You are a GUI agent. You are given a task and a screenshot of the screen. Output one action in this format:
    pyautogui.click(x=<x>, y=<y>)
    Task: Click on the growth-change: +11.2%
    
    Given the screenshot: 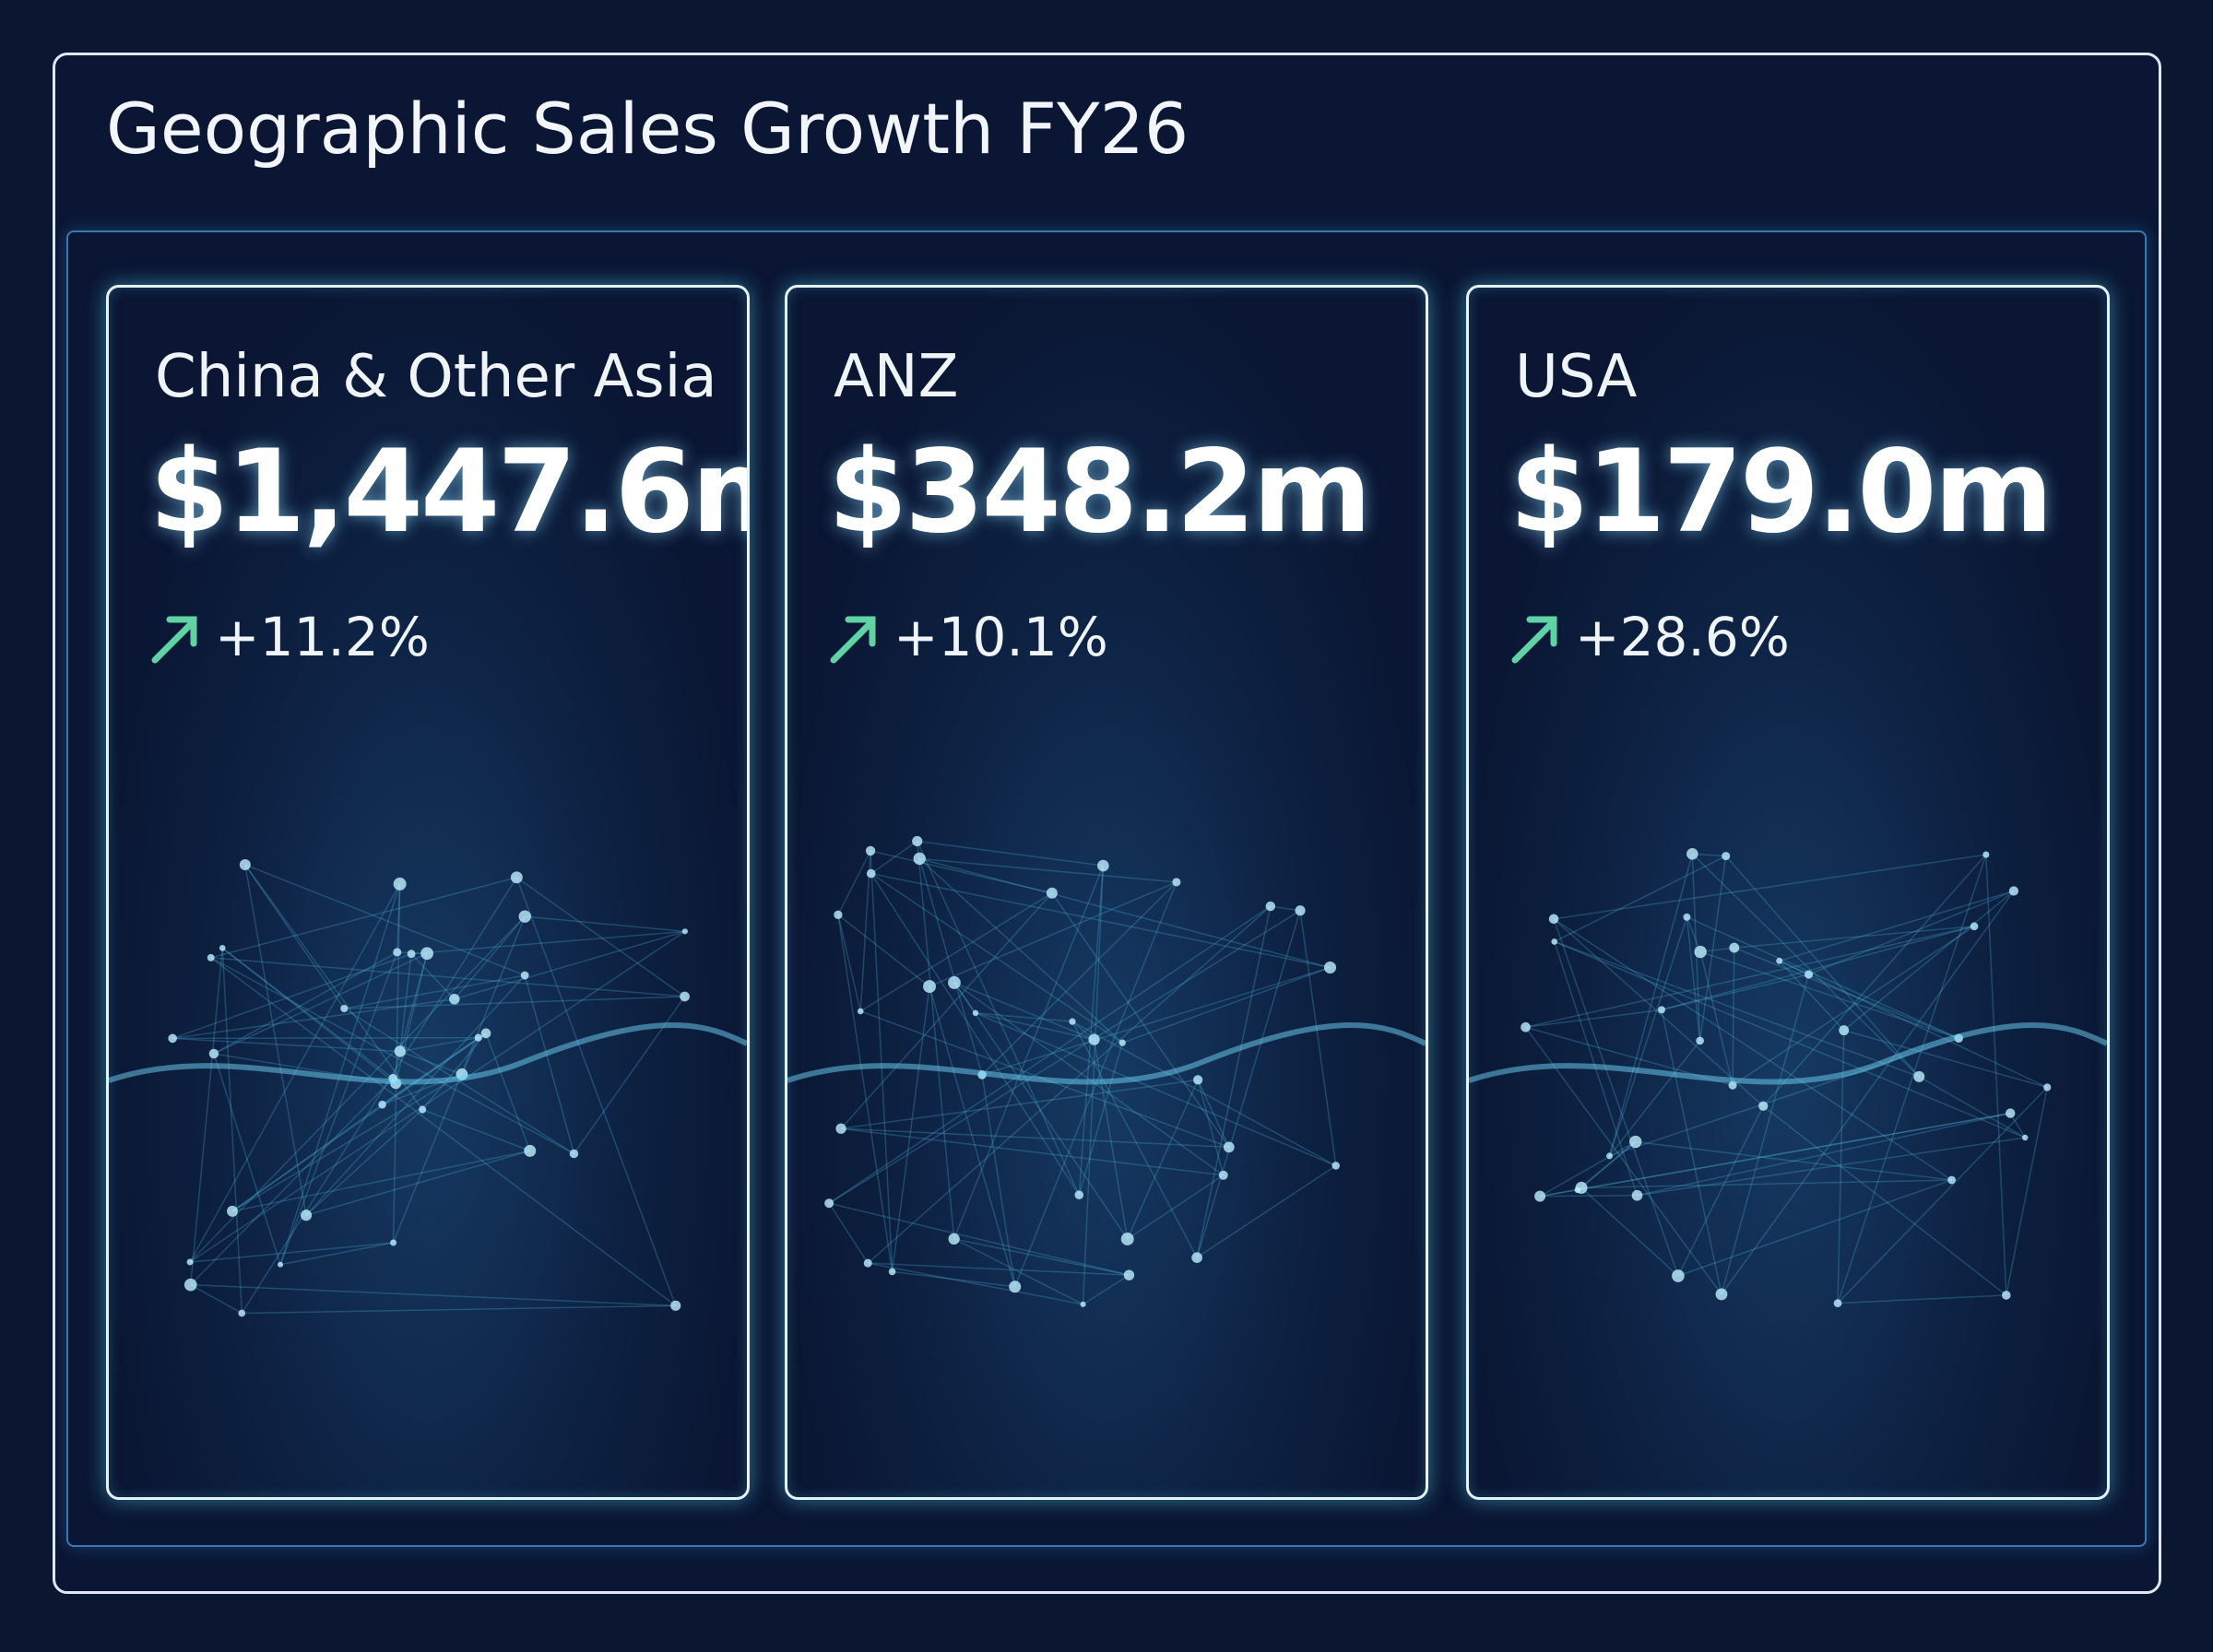 What is the action you would take?
    pyautogui.click(x=322, y=637)
    